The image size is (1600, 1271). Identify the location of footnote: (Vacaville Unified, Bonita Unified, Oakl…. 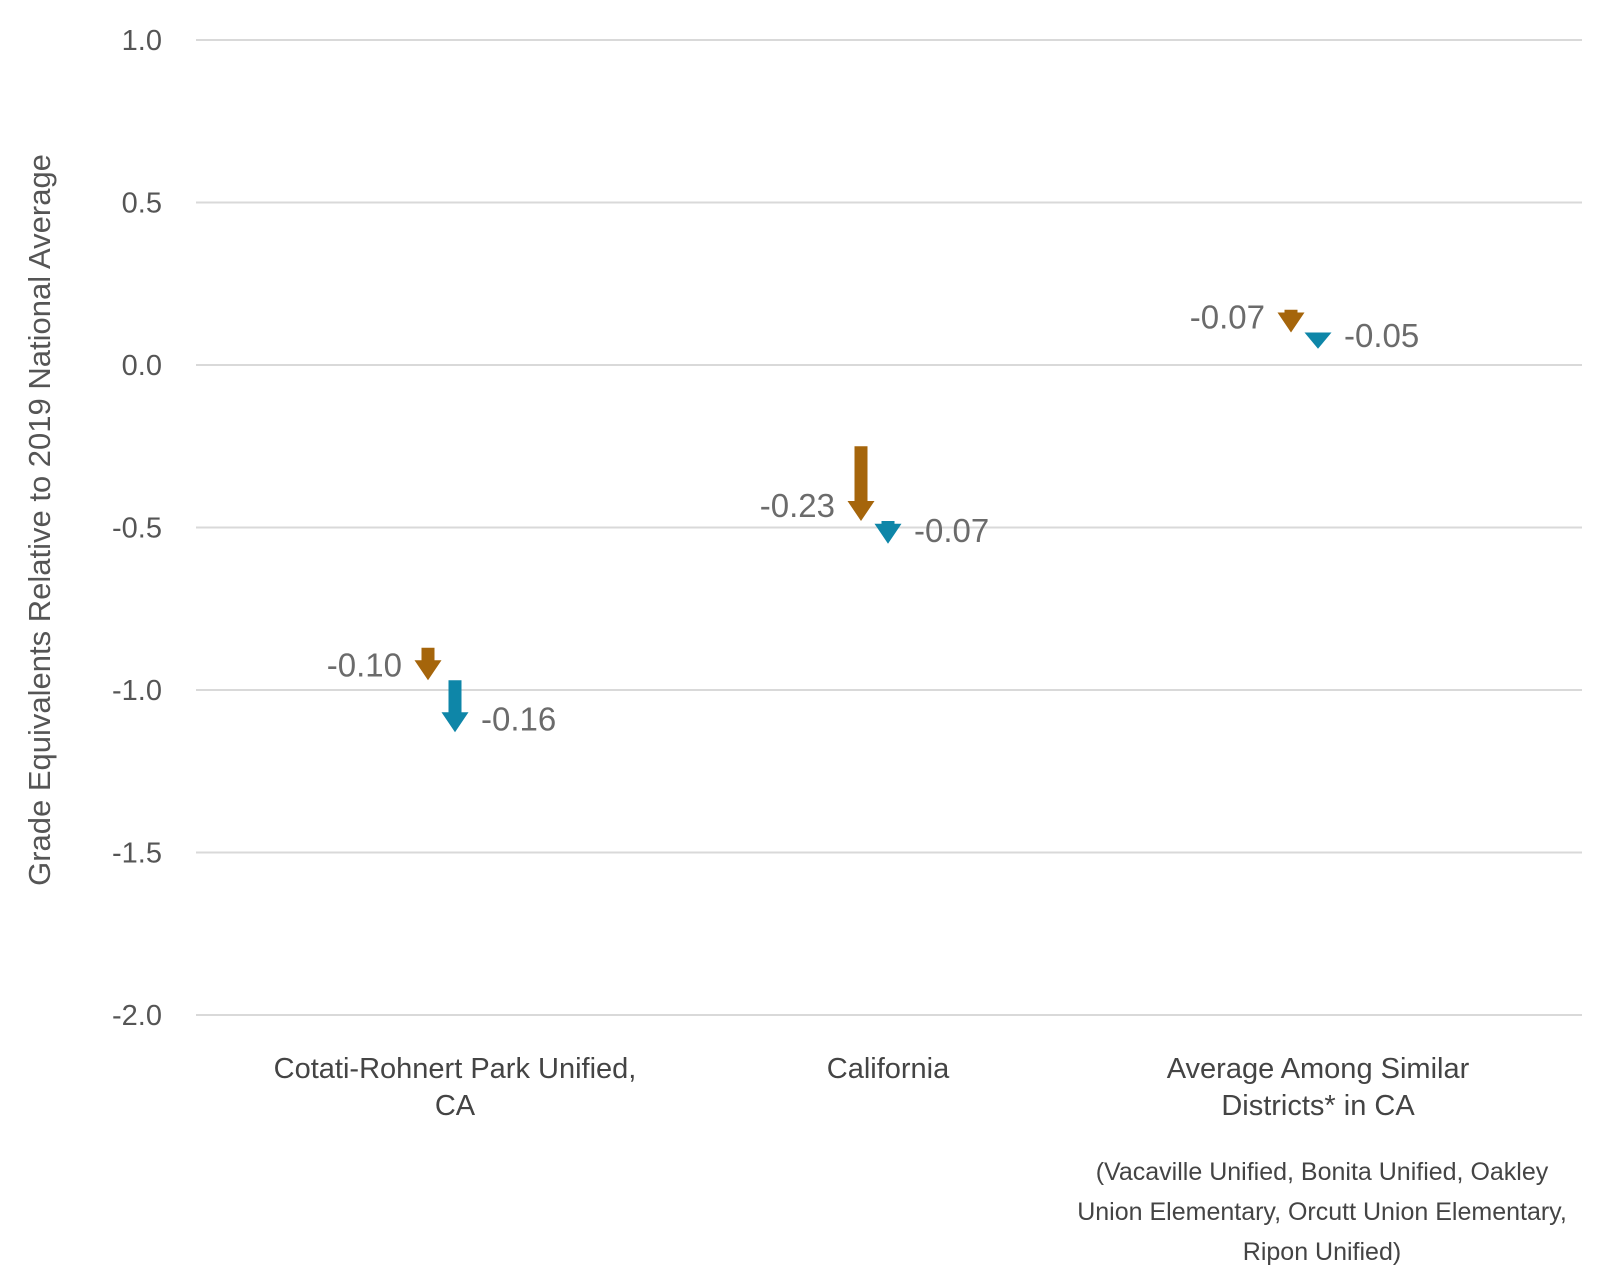
(1322, 1212).